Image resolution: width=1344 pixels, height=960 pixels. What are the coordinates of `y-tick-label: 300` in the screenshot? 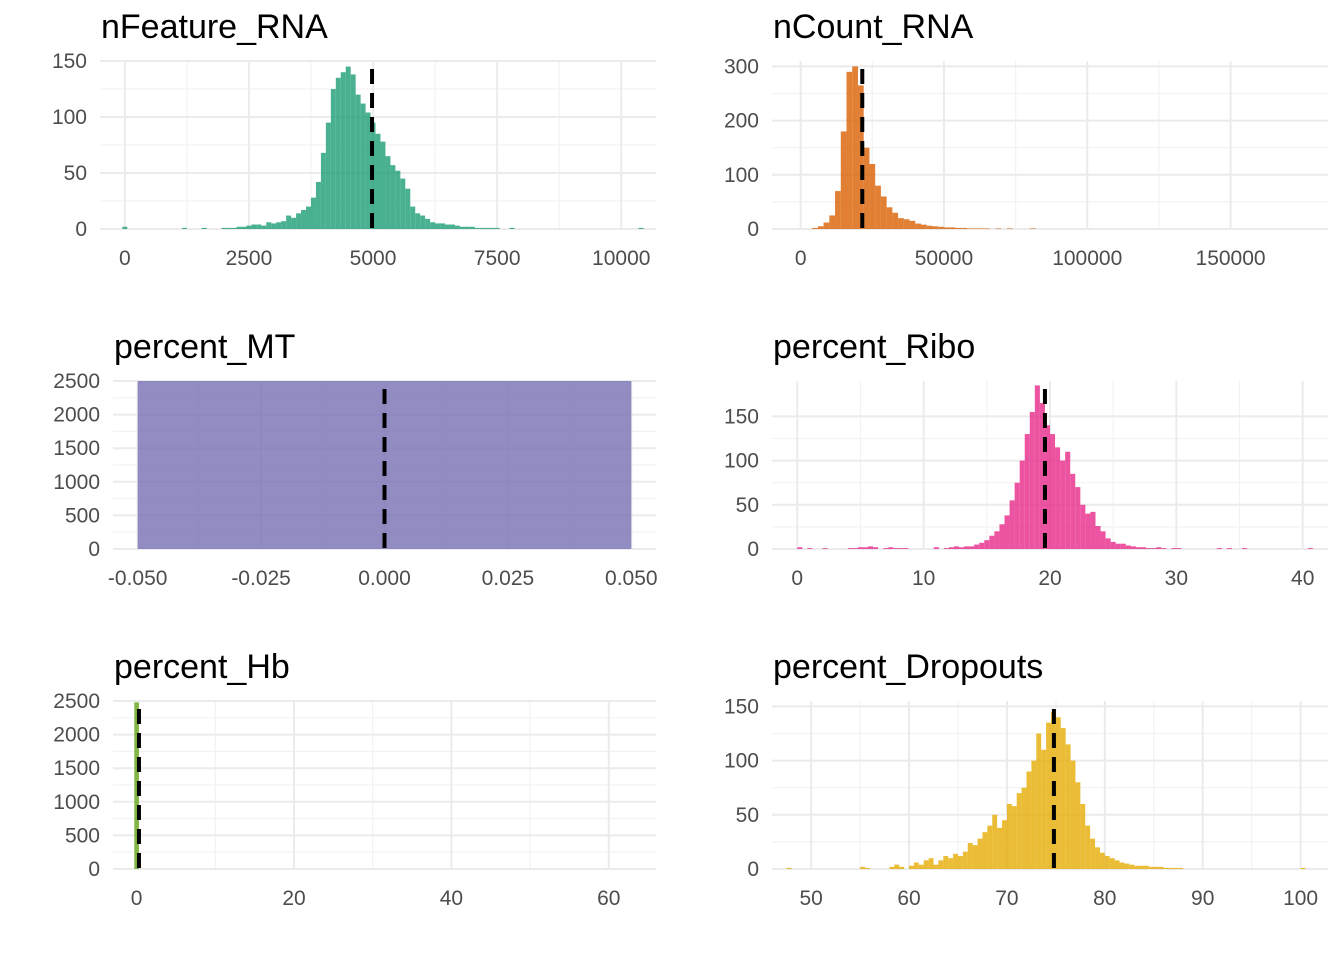 It's located at (741, 66).